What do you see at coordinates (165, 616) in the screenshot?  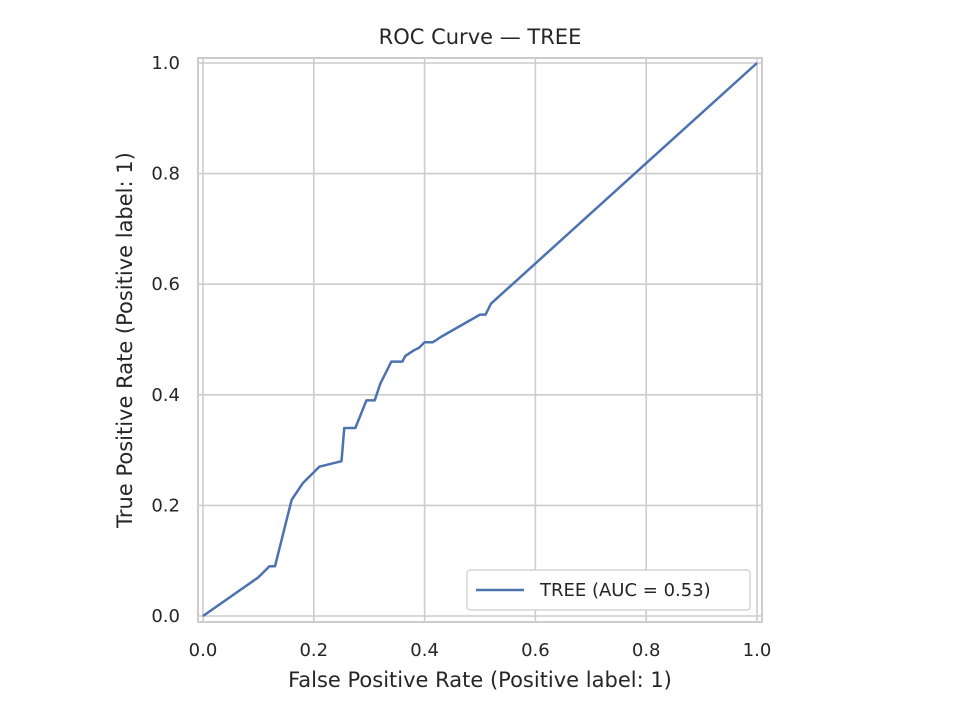 I see `y-tick-label: 0.0` at bounding box center [165, 616].